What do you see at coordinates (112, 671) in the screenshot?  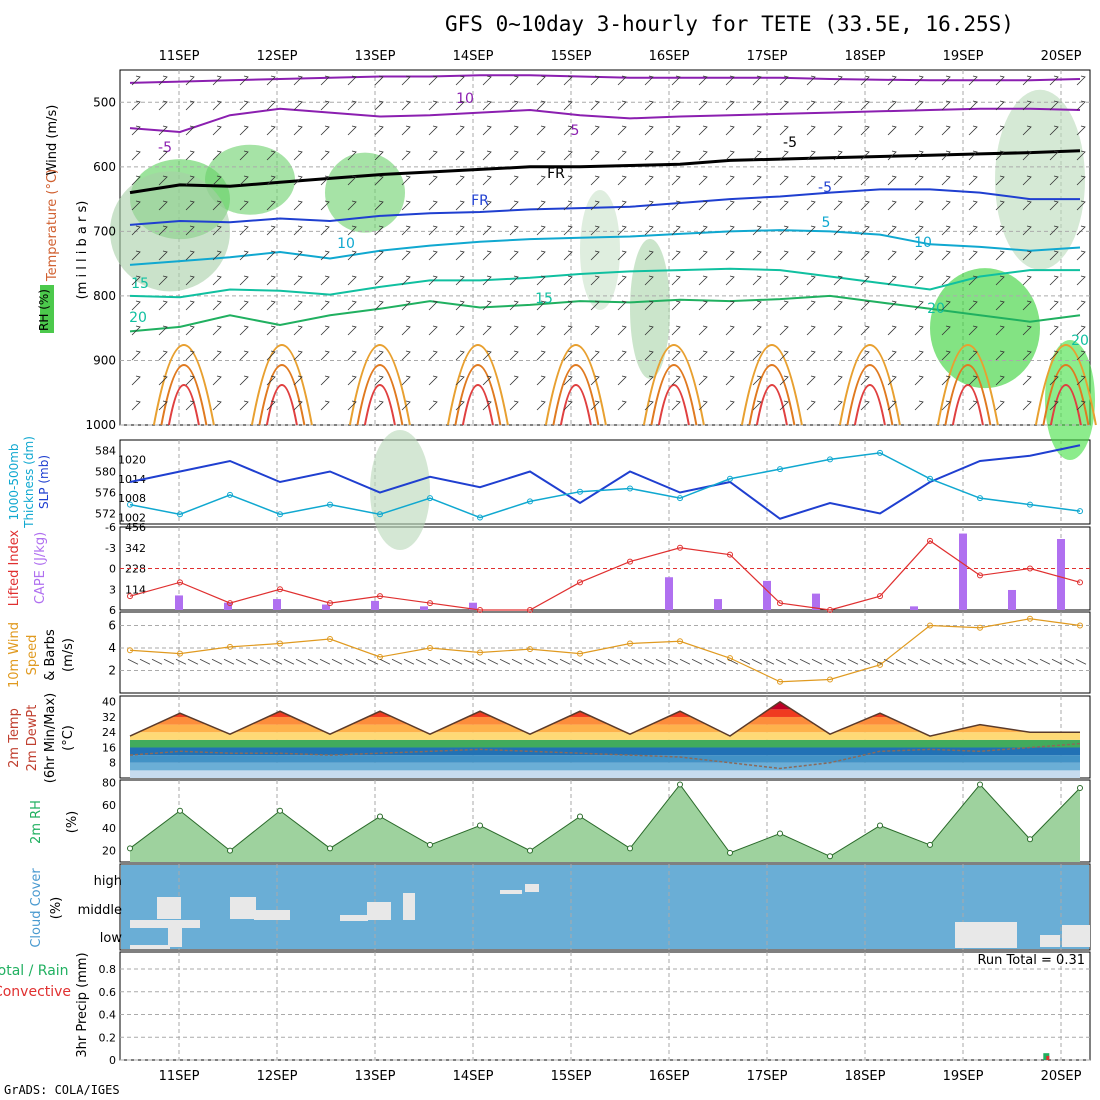 I see `wind-tick-label: 2` at bounding box center [112, 671].